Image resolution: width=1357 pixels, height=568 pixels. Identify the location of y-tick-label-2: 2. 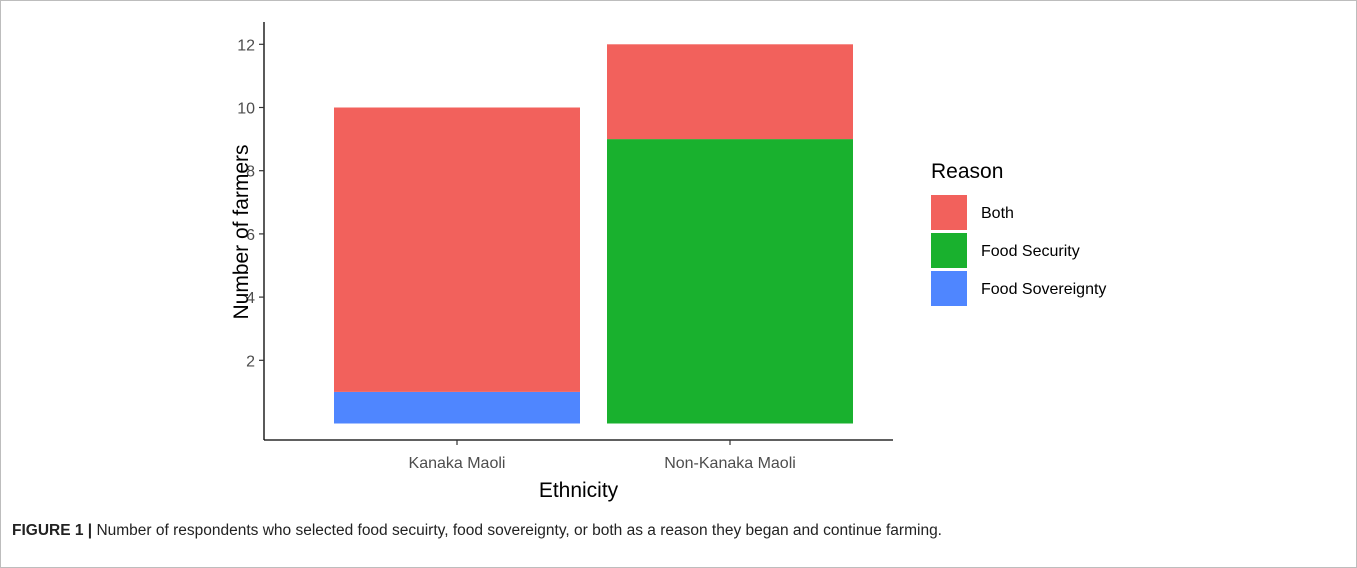
(250, 361).